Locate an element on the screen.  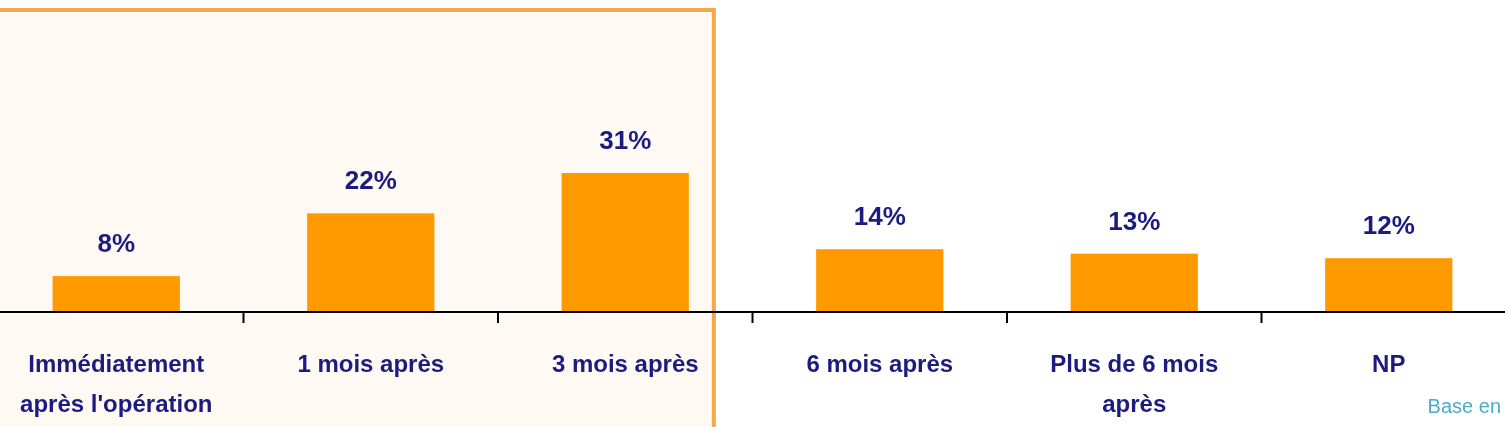
data-label: 13% is located at coordinates (1134, 220).